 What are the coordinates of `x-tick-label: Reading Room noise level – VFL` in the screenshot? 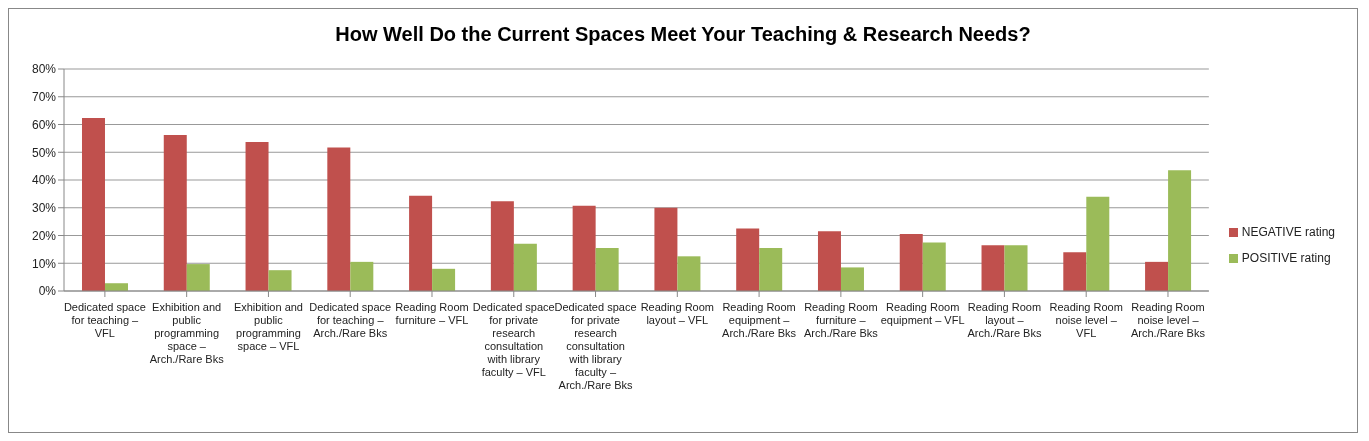 It's located at (1086, 320).